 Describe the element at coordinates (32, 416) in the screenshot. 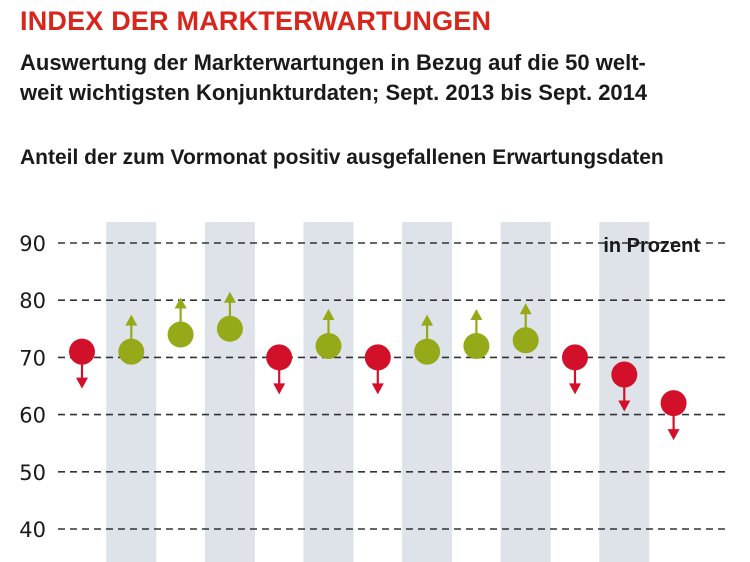

I see `y-tick-label: 60` at that location.